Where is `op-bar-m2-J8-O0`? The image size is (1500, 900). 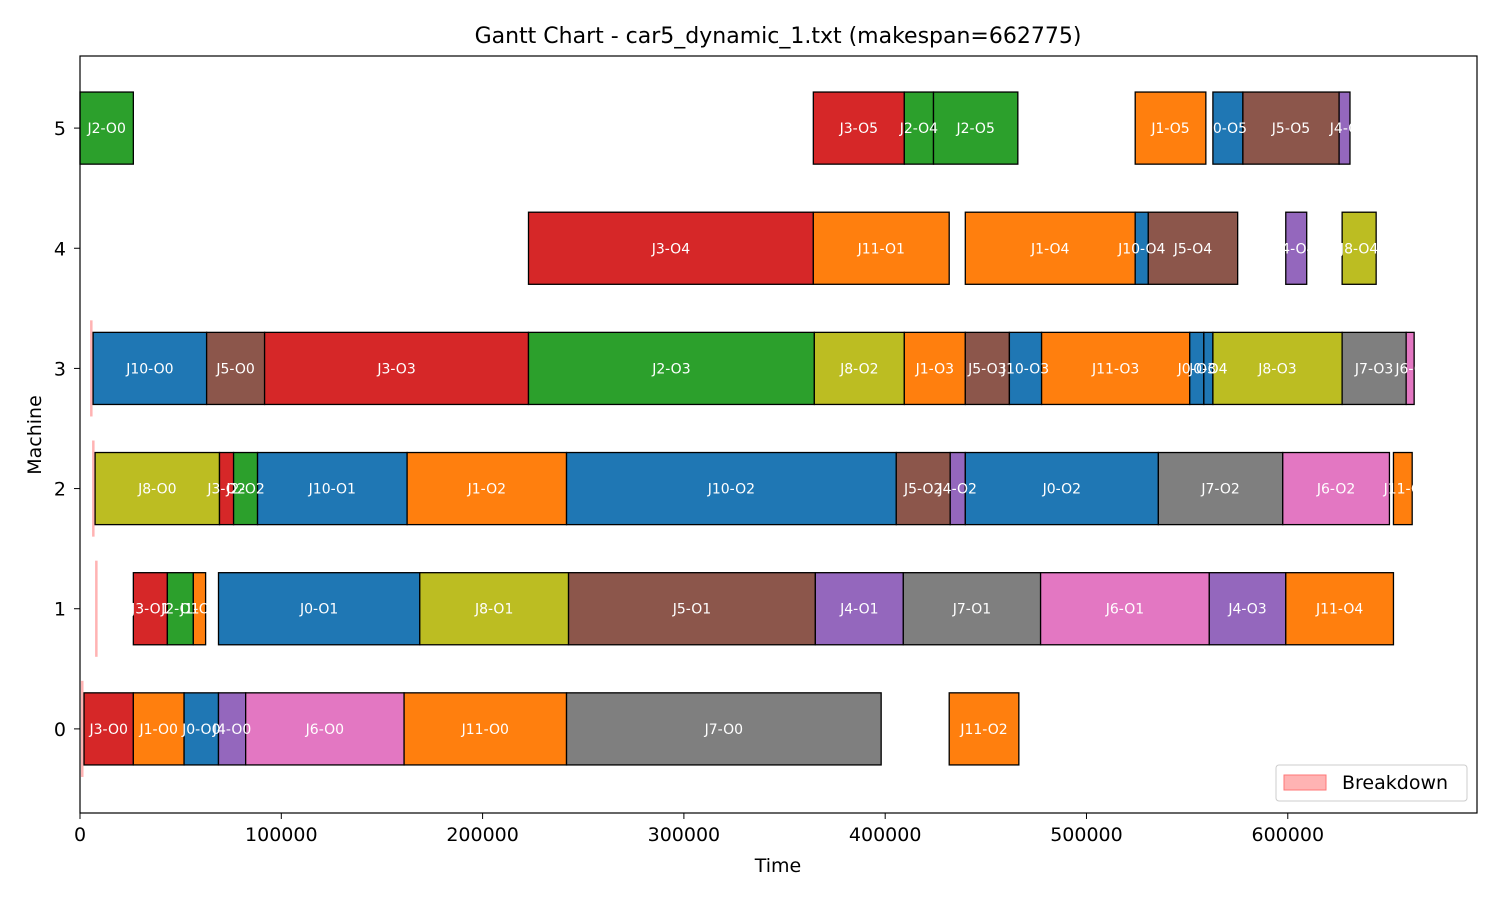 op-bar-m2-J8-O0 is located at coordinates (157, 488).